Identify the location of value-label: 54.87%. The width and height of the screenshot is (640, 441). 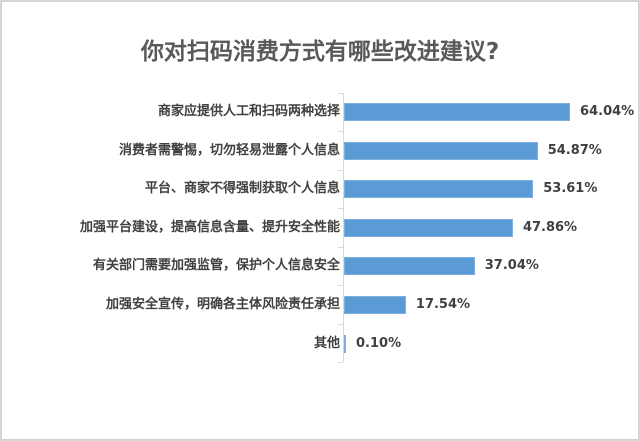
(574, 150).